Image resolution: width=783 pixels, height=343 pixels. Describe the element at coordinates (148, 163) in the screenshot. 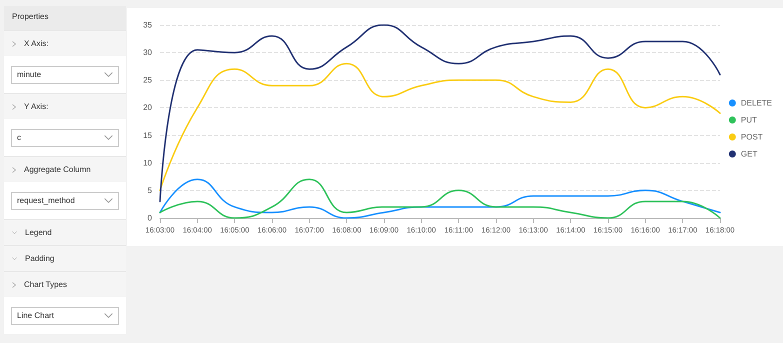

I see `y-tick-label: 10` at that location.